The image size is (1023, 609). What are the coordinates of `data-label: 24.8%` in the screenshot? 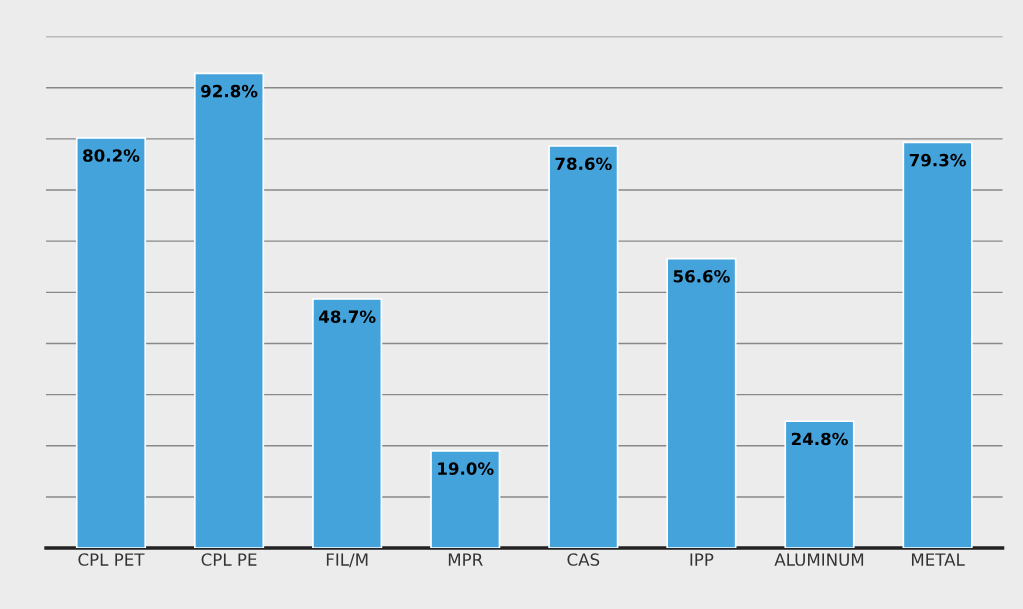 It's located at (819, 439).